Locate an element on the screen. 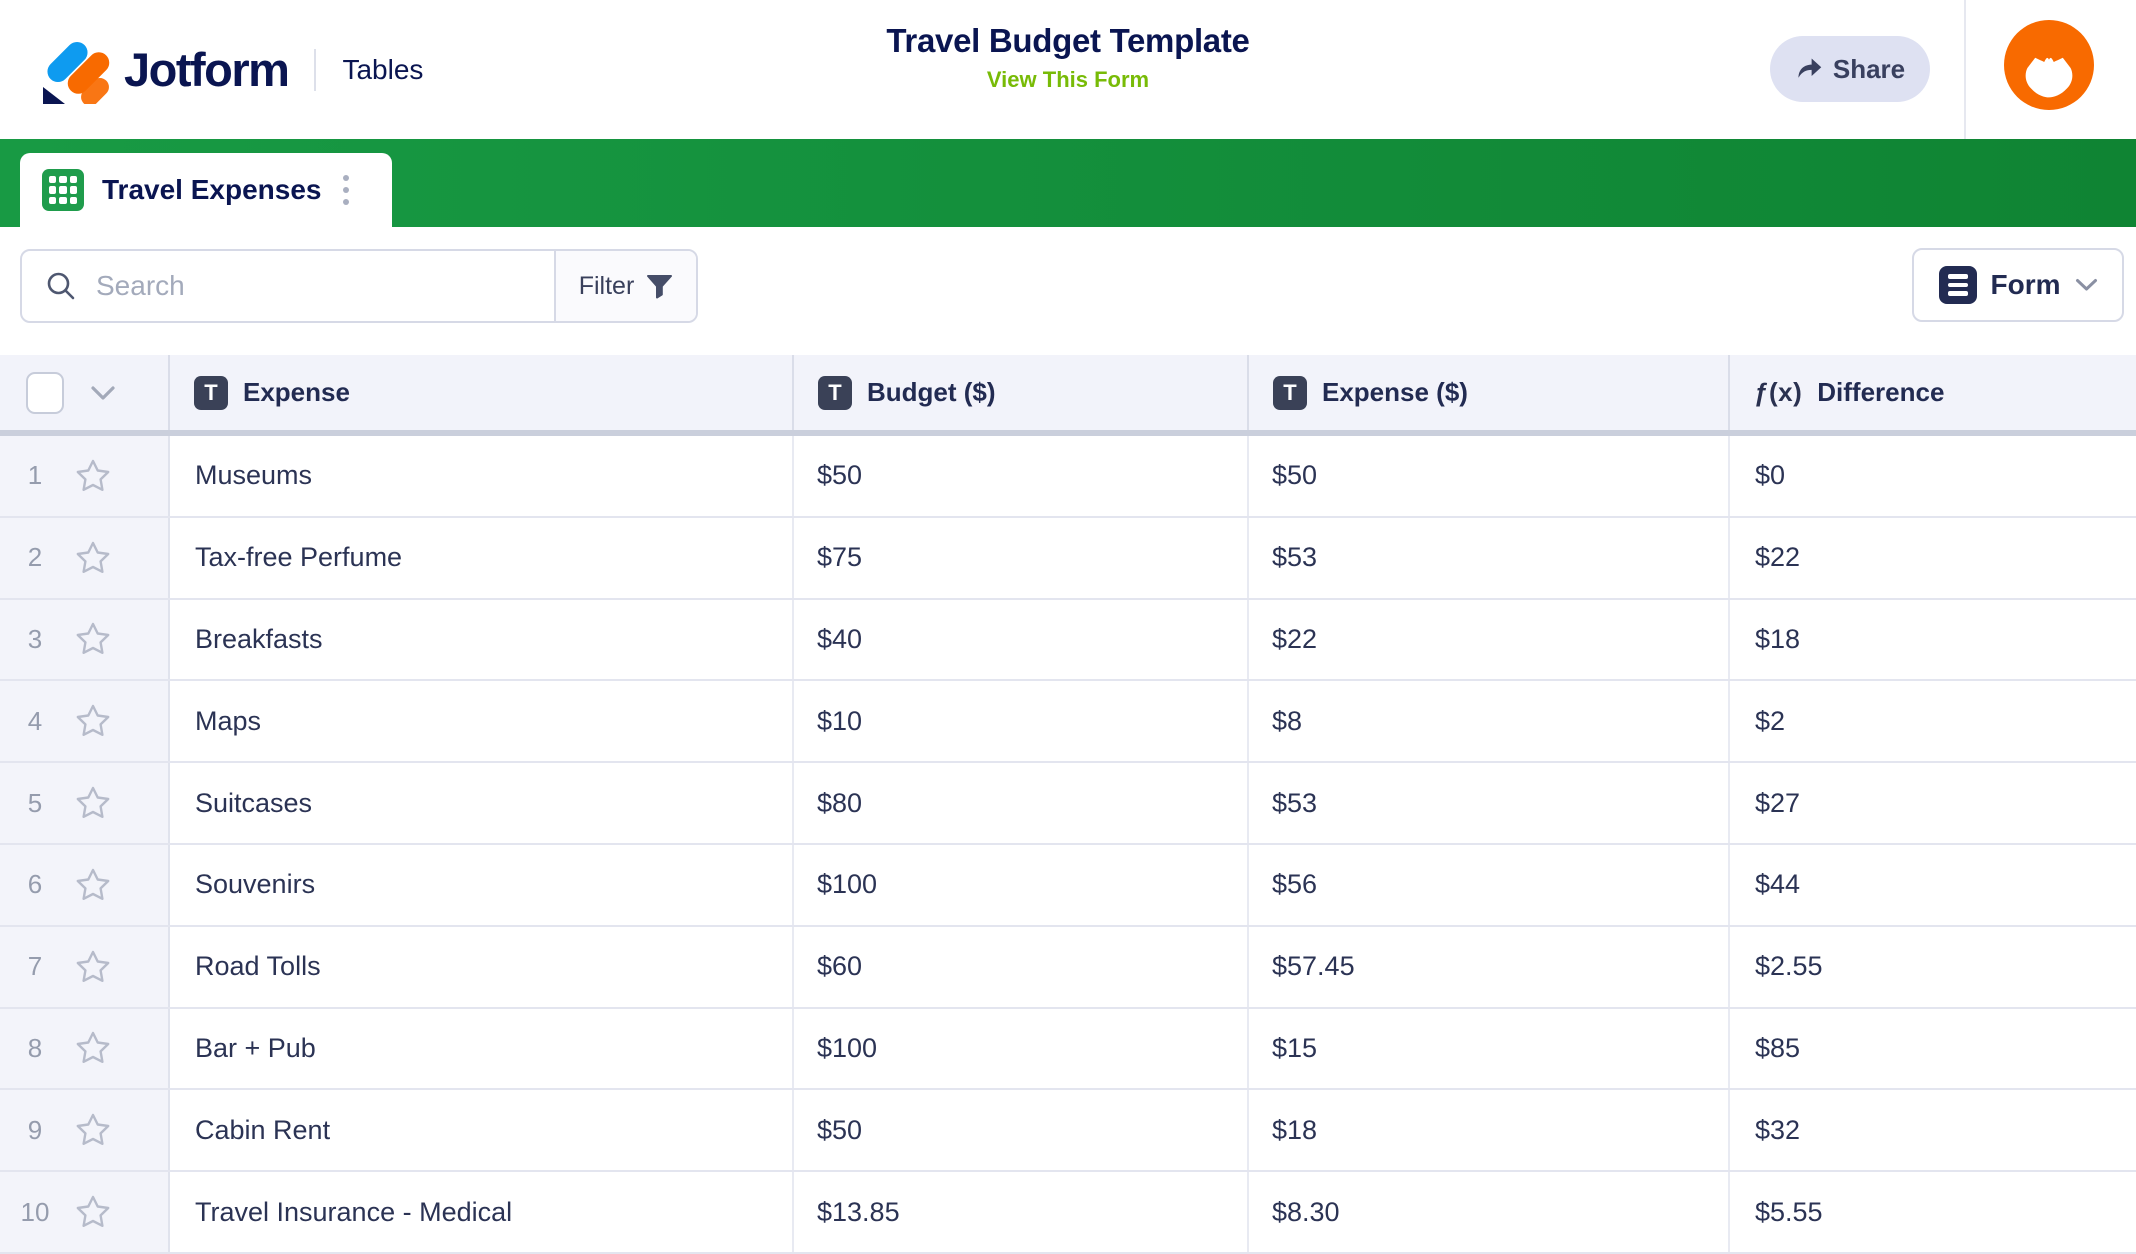 This screenshot has width=2136, height=1254. cell-expense: Travel Insurance - Medical is located at coordinates (482, 1212).